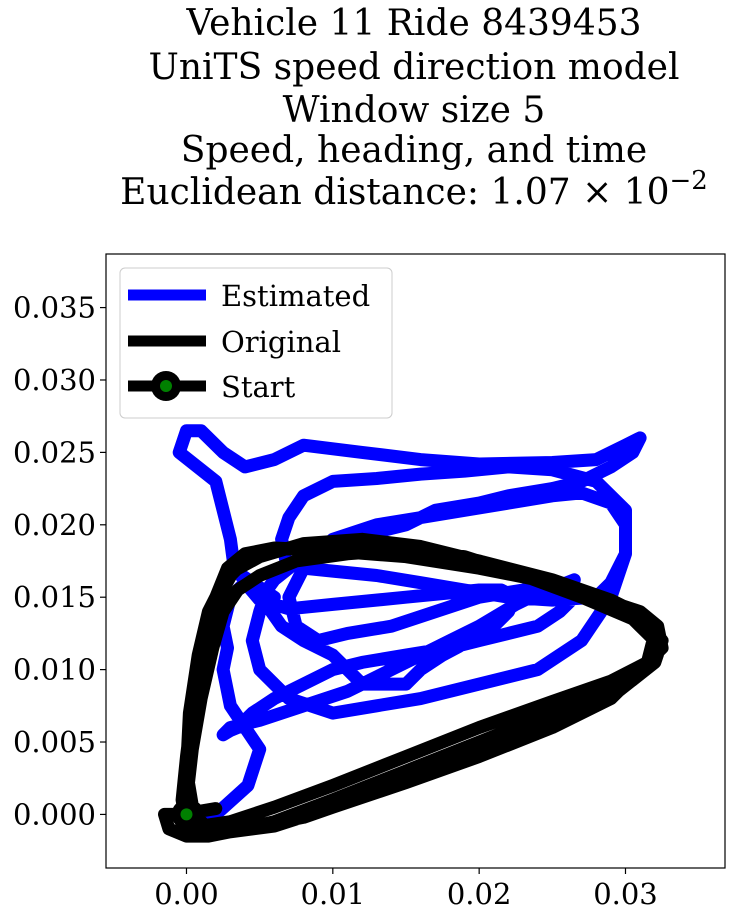  Describe the element at coordinates (689, 181) in the screenshot. I see `title-metric-exponent: −2` at that location.